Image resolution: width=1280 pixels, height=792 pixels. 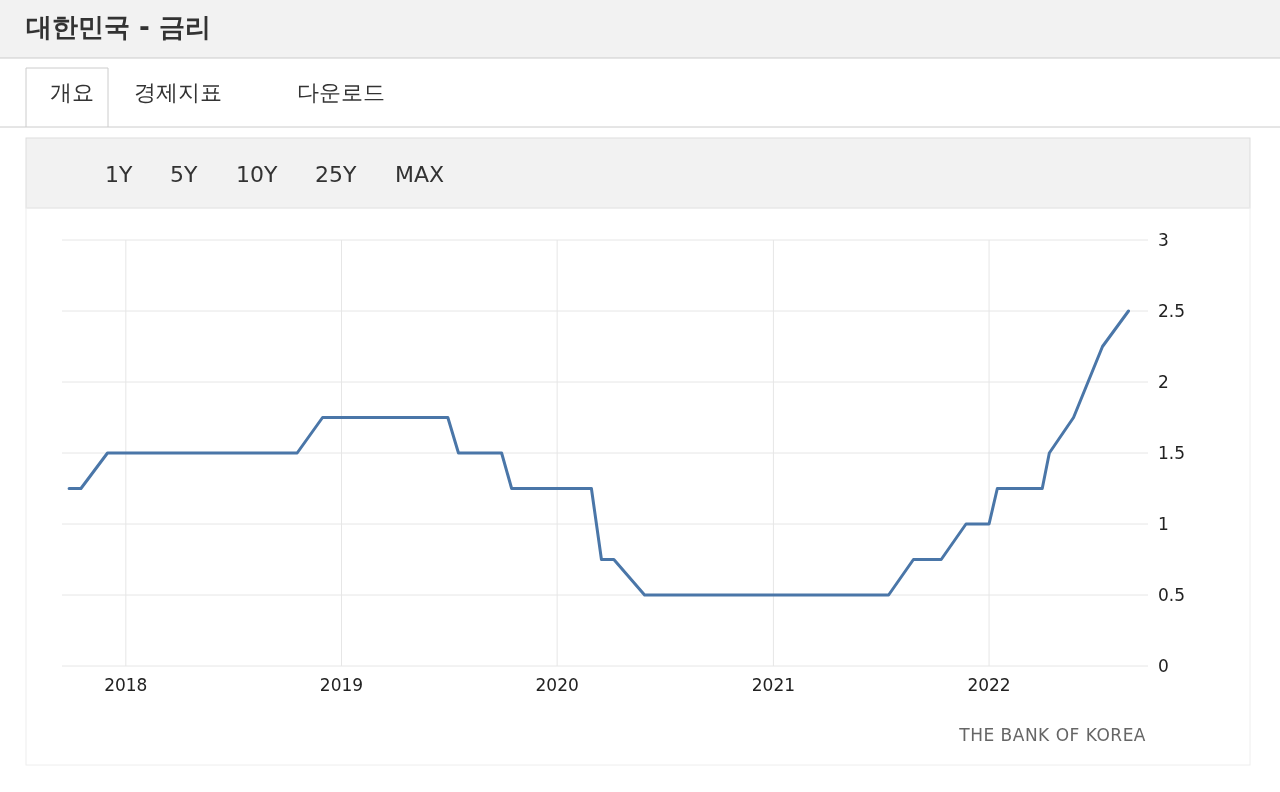 What do you see at coordinates (341, 685) in the screenshot?
I see `x-tick-label: 2019` at bounding box center [341, 685].